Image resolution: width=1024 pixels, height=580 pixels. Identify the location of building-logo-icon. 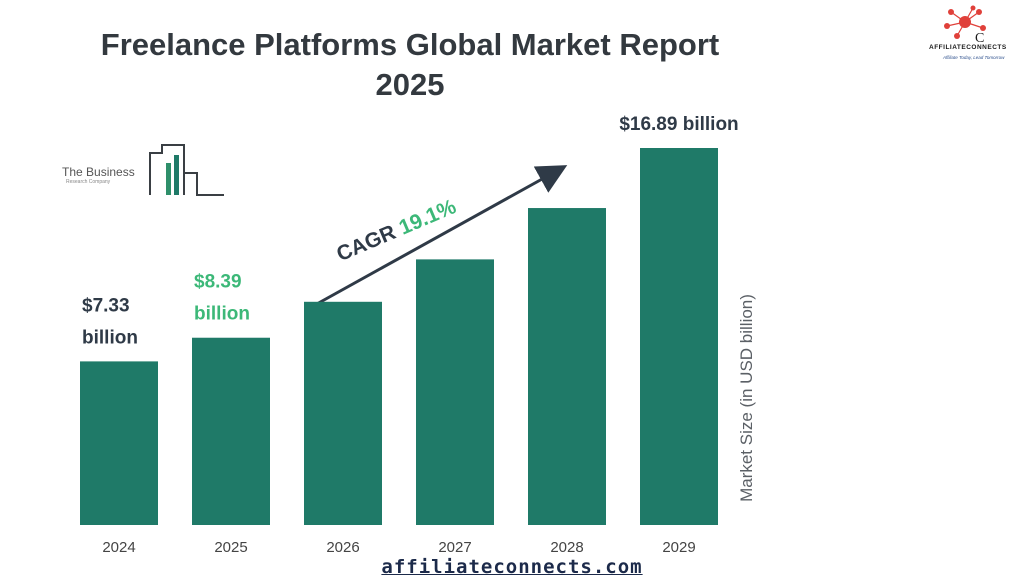
(186, 170).